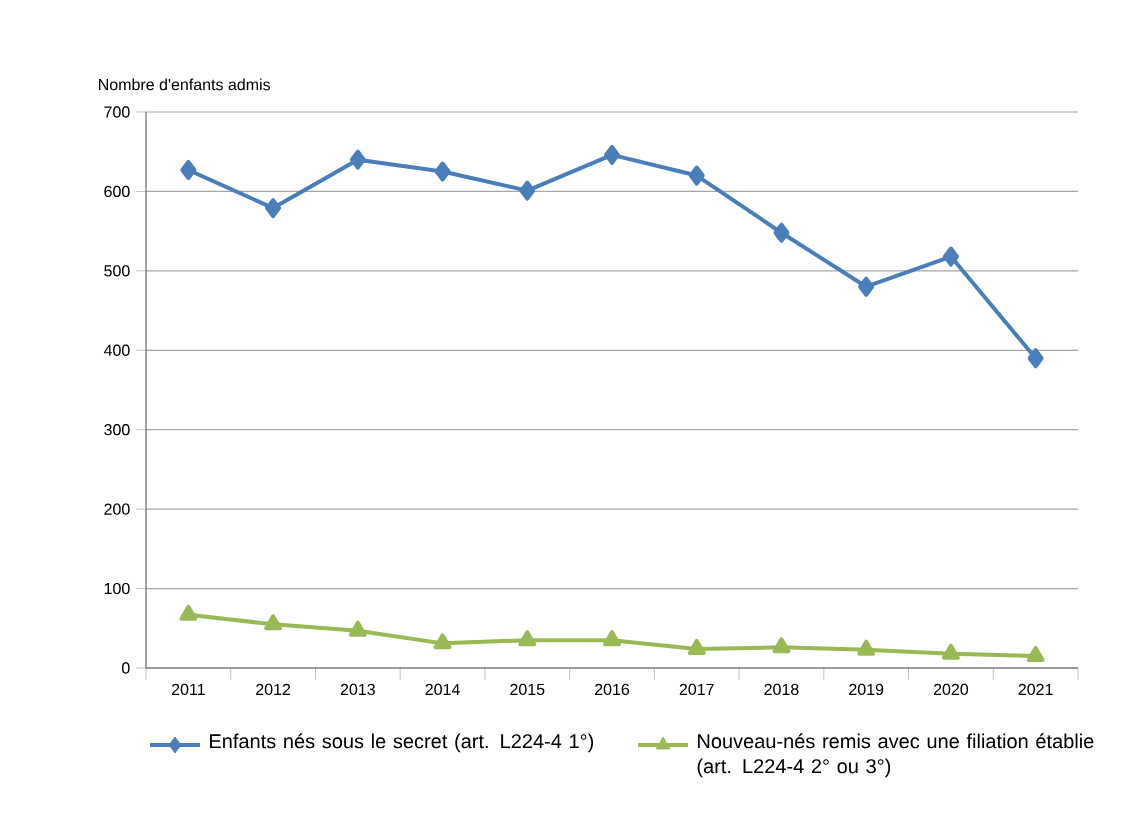  What do you see at coordinates (781, 689) in the screenshot?
I see `x-tick-label: 2018` at bounding box center [781, 689].